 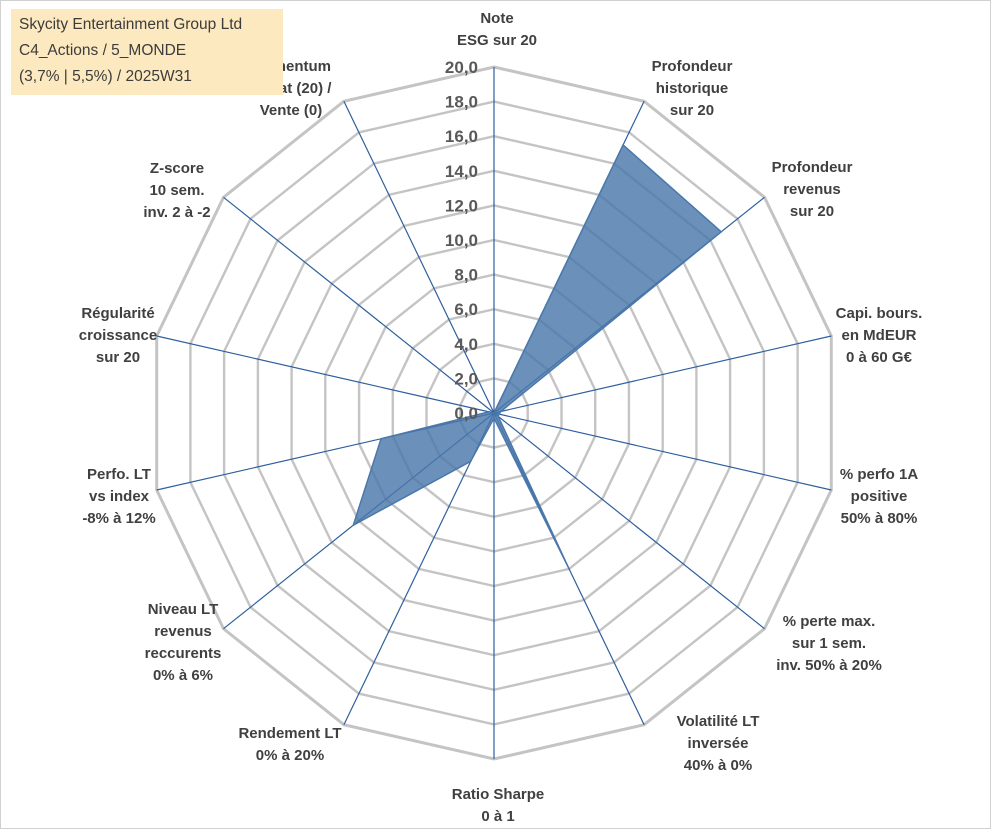 What do you see at coordinates (461, 171) in the screenshot?
I see `tick-label-7: 14,0` at bounding box center [461, 171].